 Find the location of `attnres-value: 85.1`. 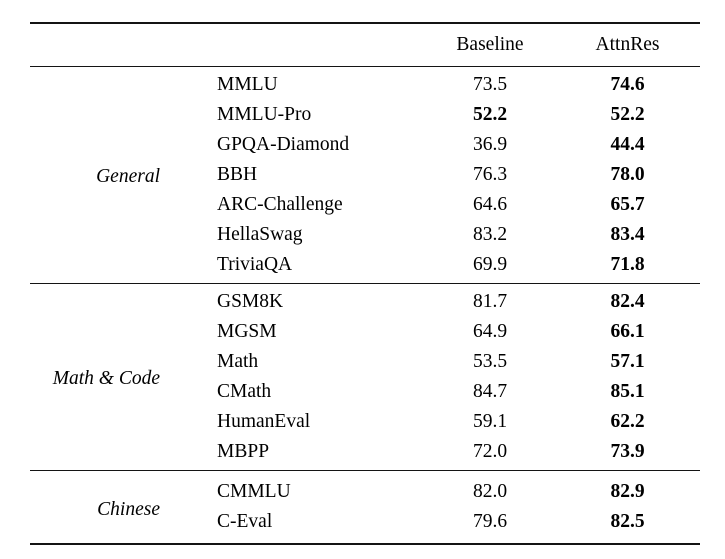

attnres-value: 85.1 is located at coordinates (627, 391).